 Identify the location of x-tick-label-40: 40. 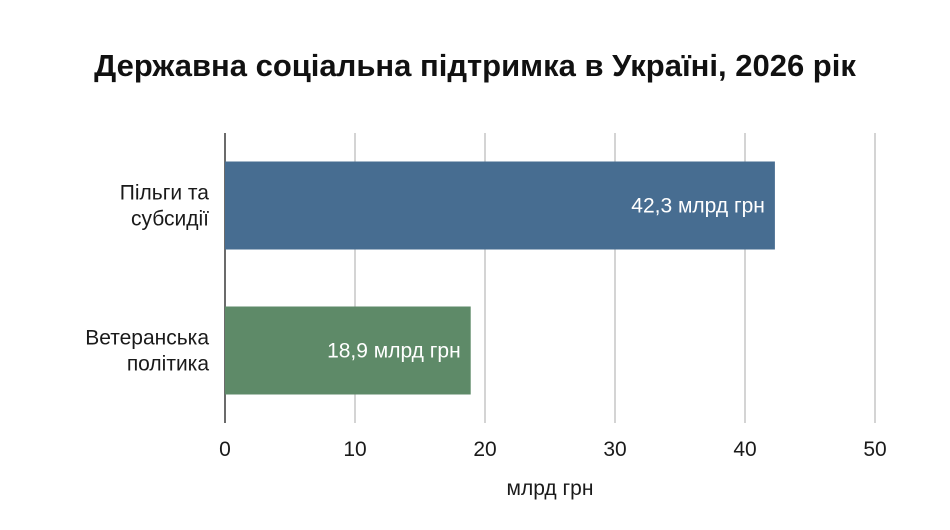
(744, 449).